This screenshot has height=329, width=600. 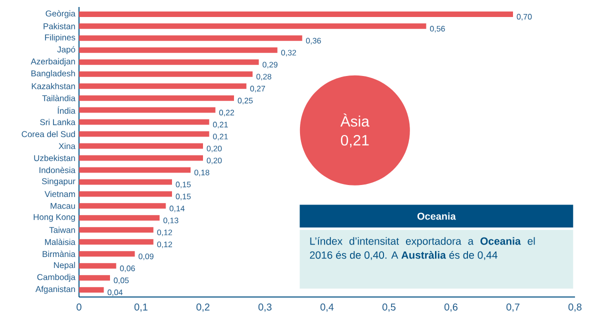 What do you see at coordinates (59, 254) in the screenshot?
I see `y-tick-label: Birmània` at bounding box center [59, 254].